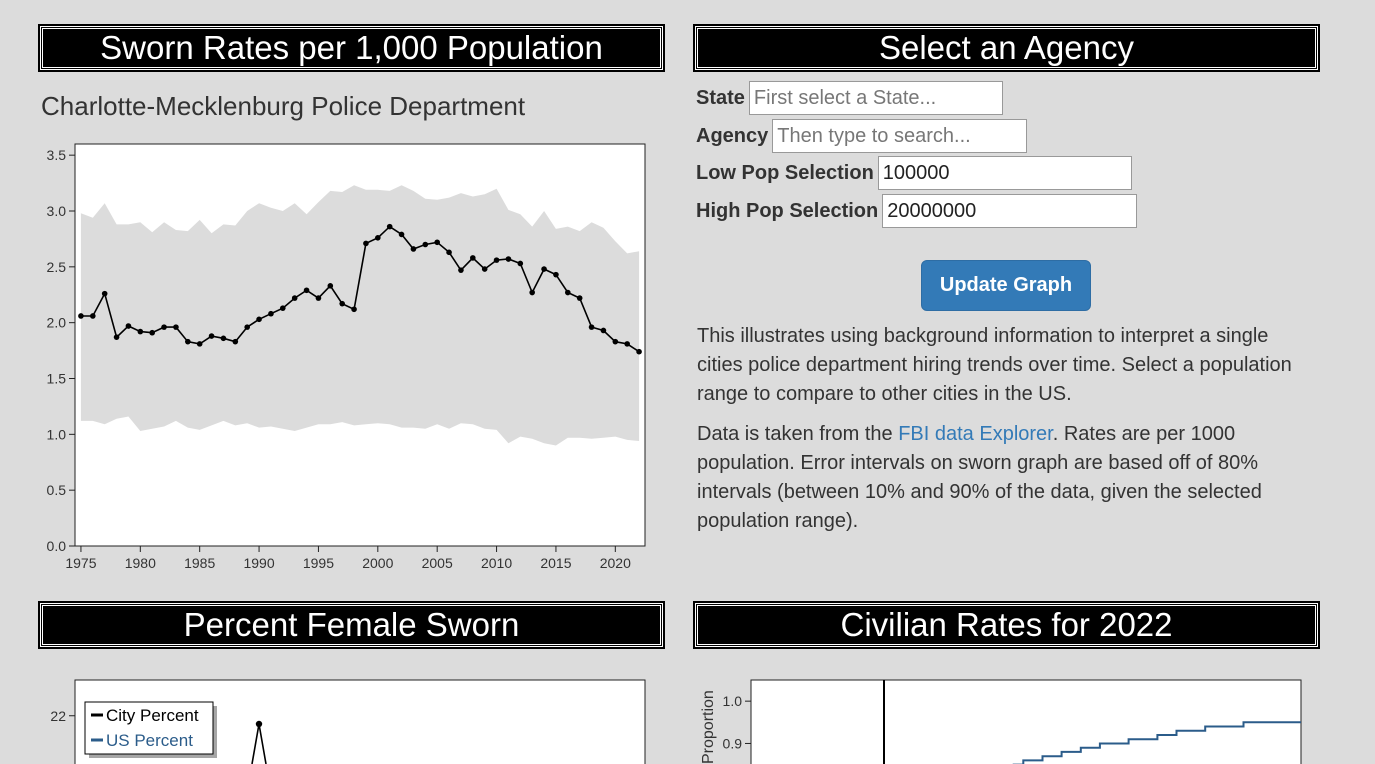 The width and height of the screenshot is (1375, 764). I want to click on y-tick-label-0.5: 0.5, so click(57, 490).